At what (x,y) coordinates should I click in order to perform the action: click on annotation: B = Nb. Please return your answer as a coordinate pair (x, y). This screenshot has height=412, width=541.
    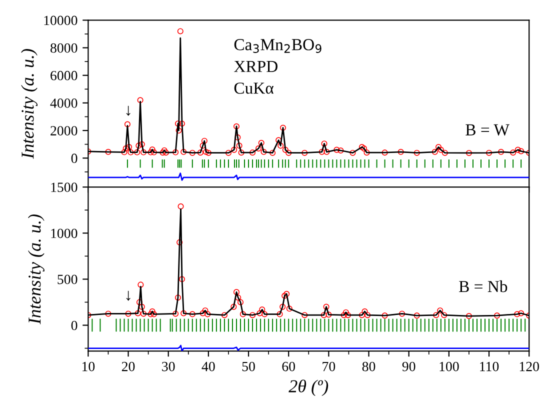
    Looking at the image, I should click on (483, 286).